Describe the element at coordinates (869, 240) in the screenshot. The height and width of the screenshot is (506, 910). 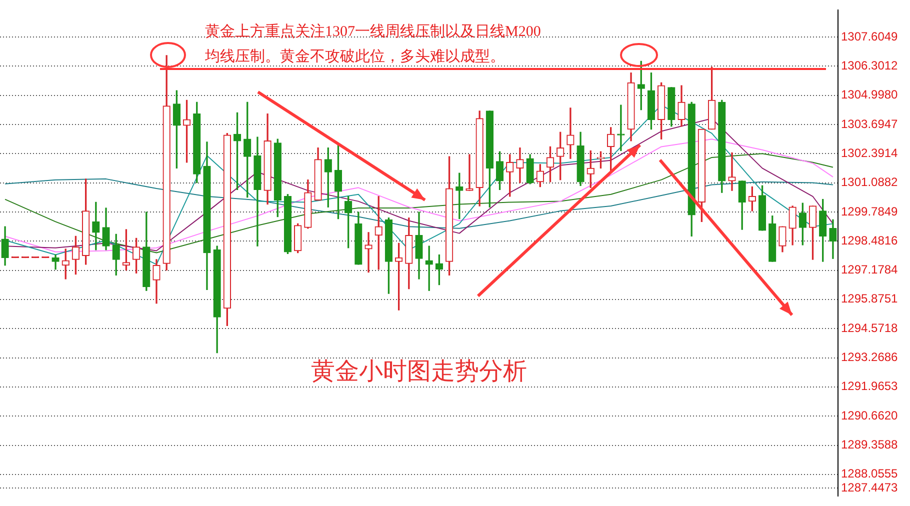
I see `y-tick-label: 1298.4816` at that location.